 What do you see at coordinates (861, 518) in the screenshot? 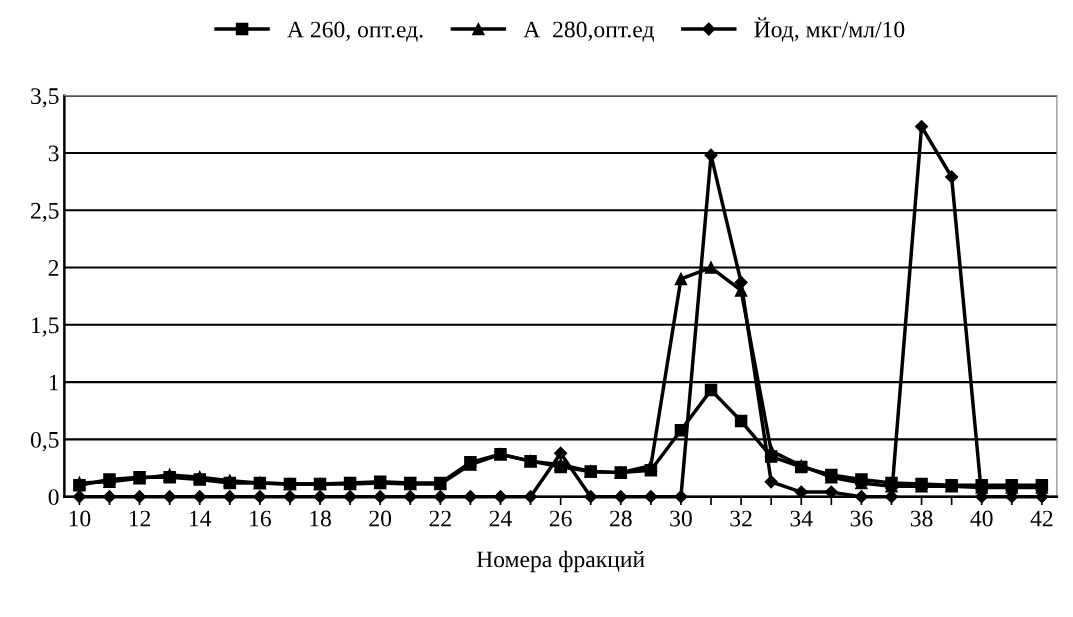
I see `x-tick-label: 36` at bounding box center [861, 518].